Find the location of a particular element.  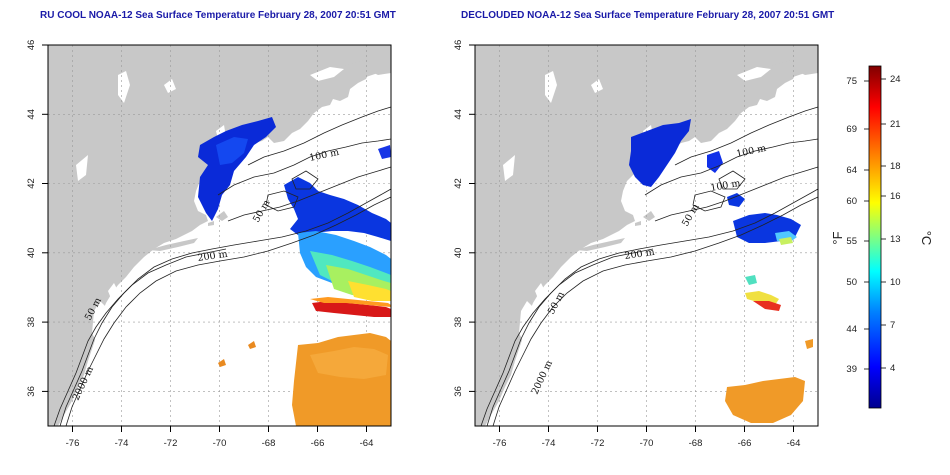

c-tick: 21 is located at coordinates (895, 124).